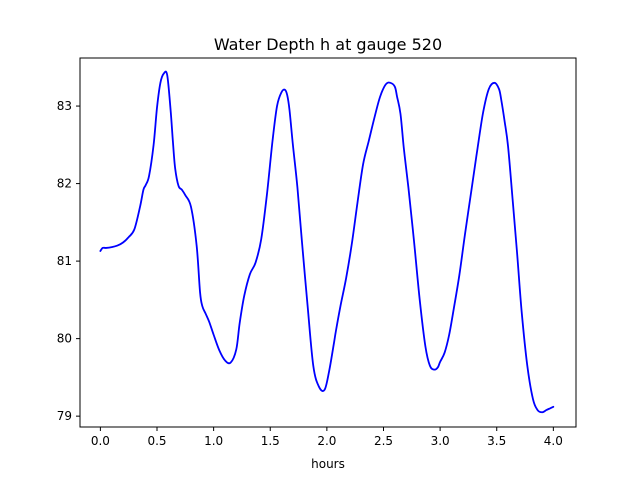  I want to click on y-tick-label: 80, so click(64, 339).